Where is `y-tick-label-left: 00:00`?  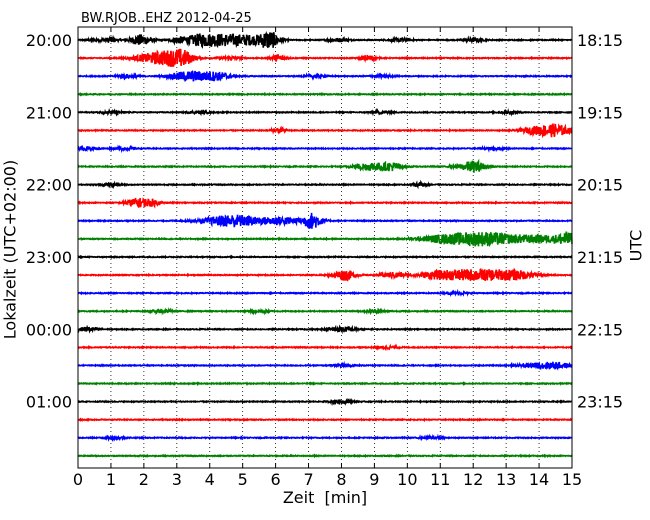 y-tick-label-left: 00:00 is located at coordinates (49, 329).